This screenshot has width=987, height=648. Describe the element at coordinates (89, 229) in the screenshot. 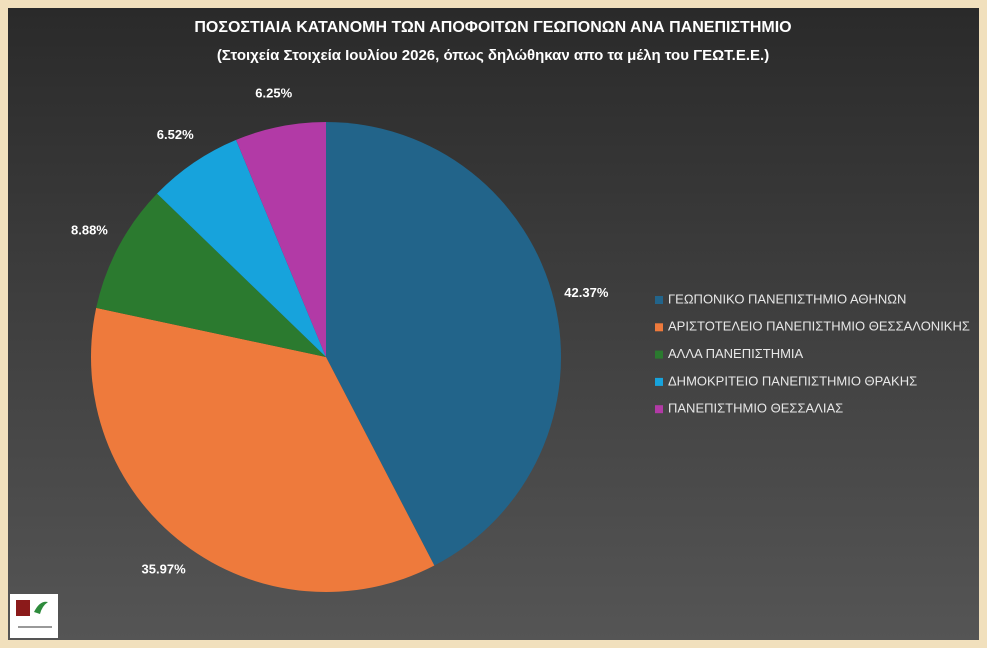

I see `data-label: 8.88%` at that location.